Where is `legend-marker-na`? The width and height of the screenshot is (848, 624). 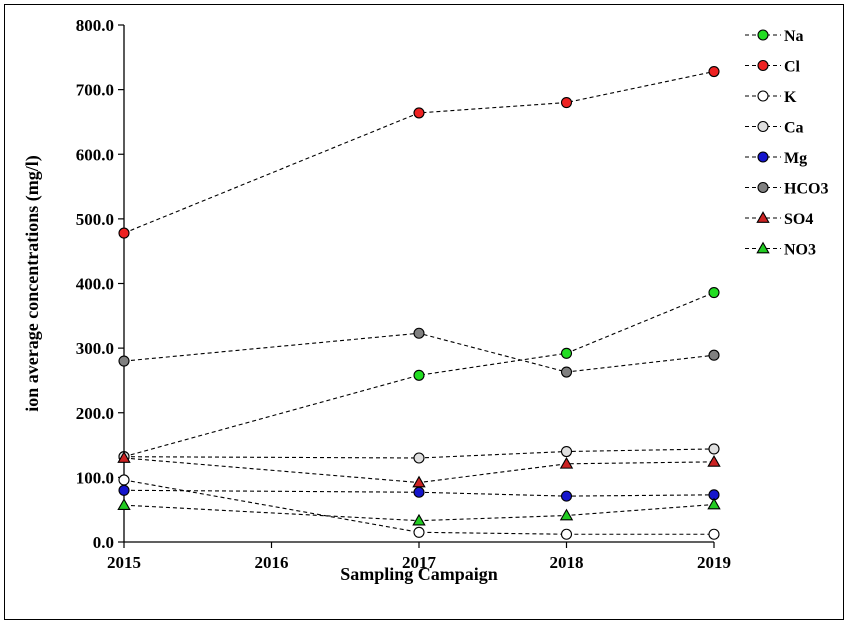 legend-marker-na is located at coordinates (763, 35).